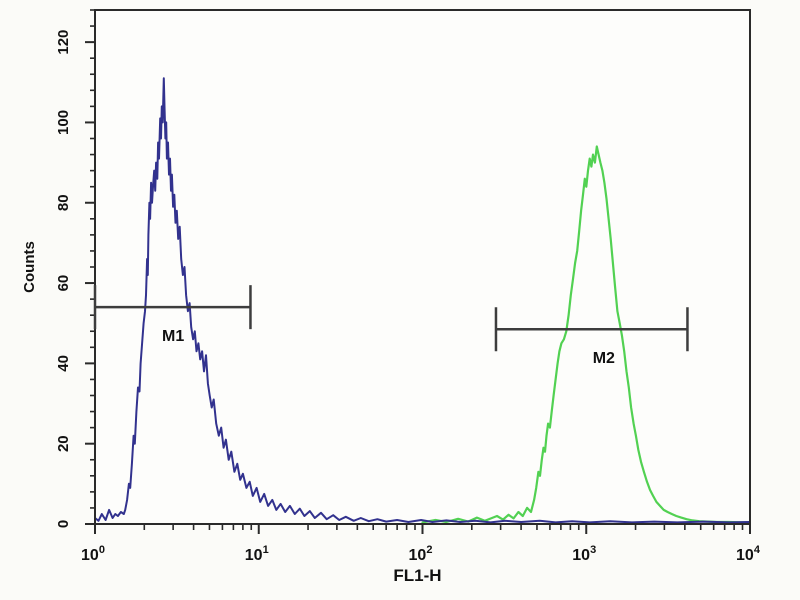  What do you see at coordinates (604, 358) in the screenshot?
I see `marker-m2-label: M2` at bounding box center [604, 358].